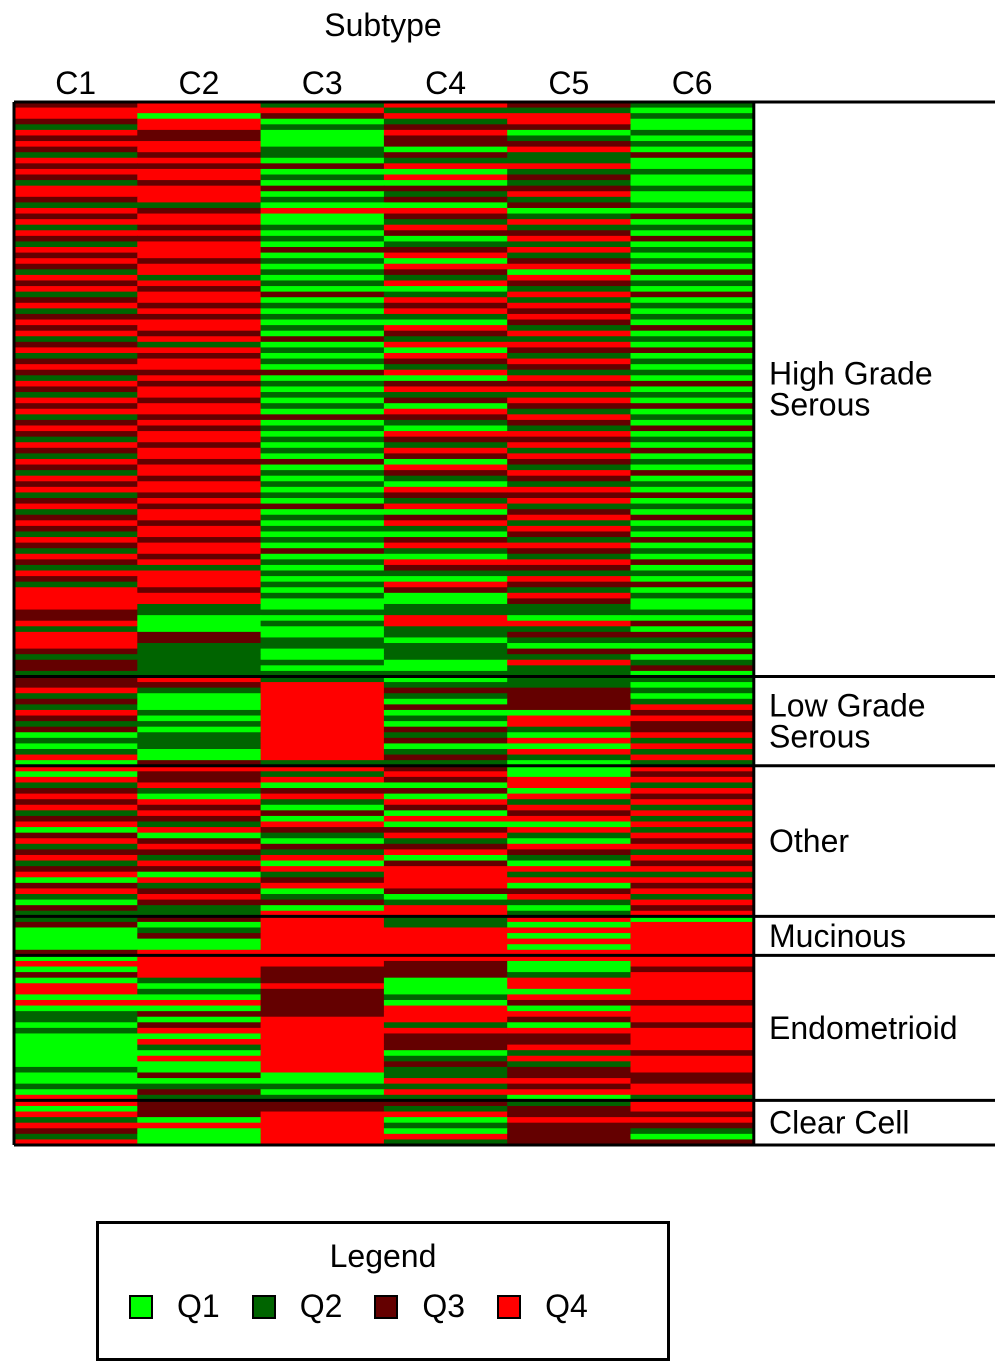 Image resolution: width=995 pixels, height=1361 pixels. Describe the element at coordinates (568, 83) in the screenshot. I see `column-label: C5` at that location.